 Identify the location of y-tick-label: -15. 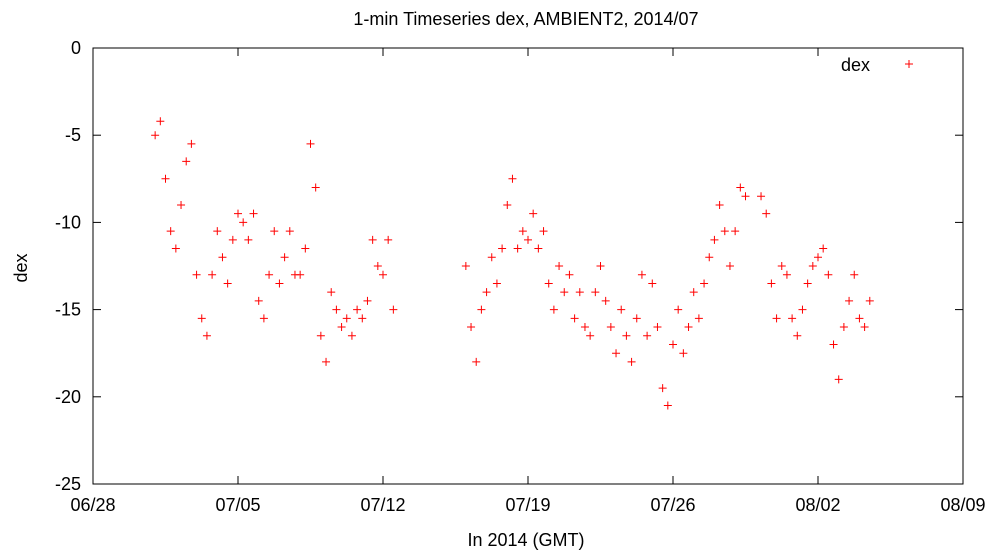
(68, 310).